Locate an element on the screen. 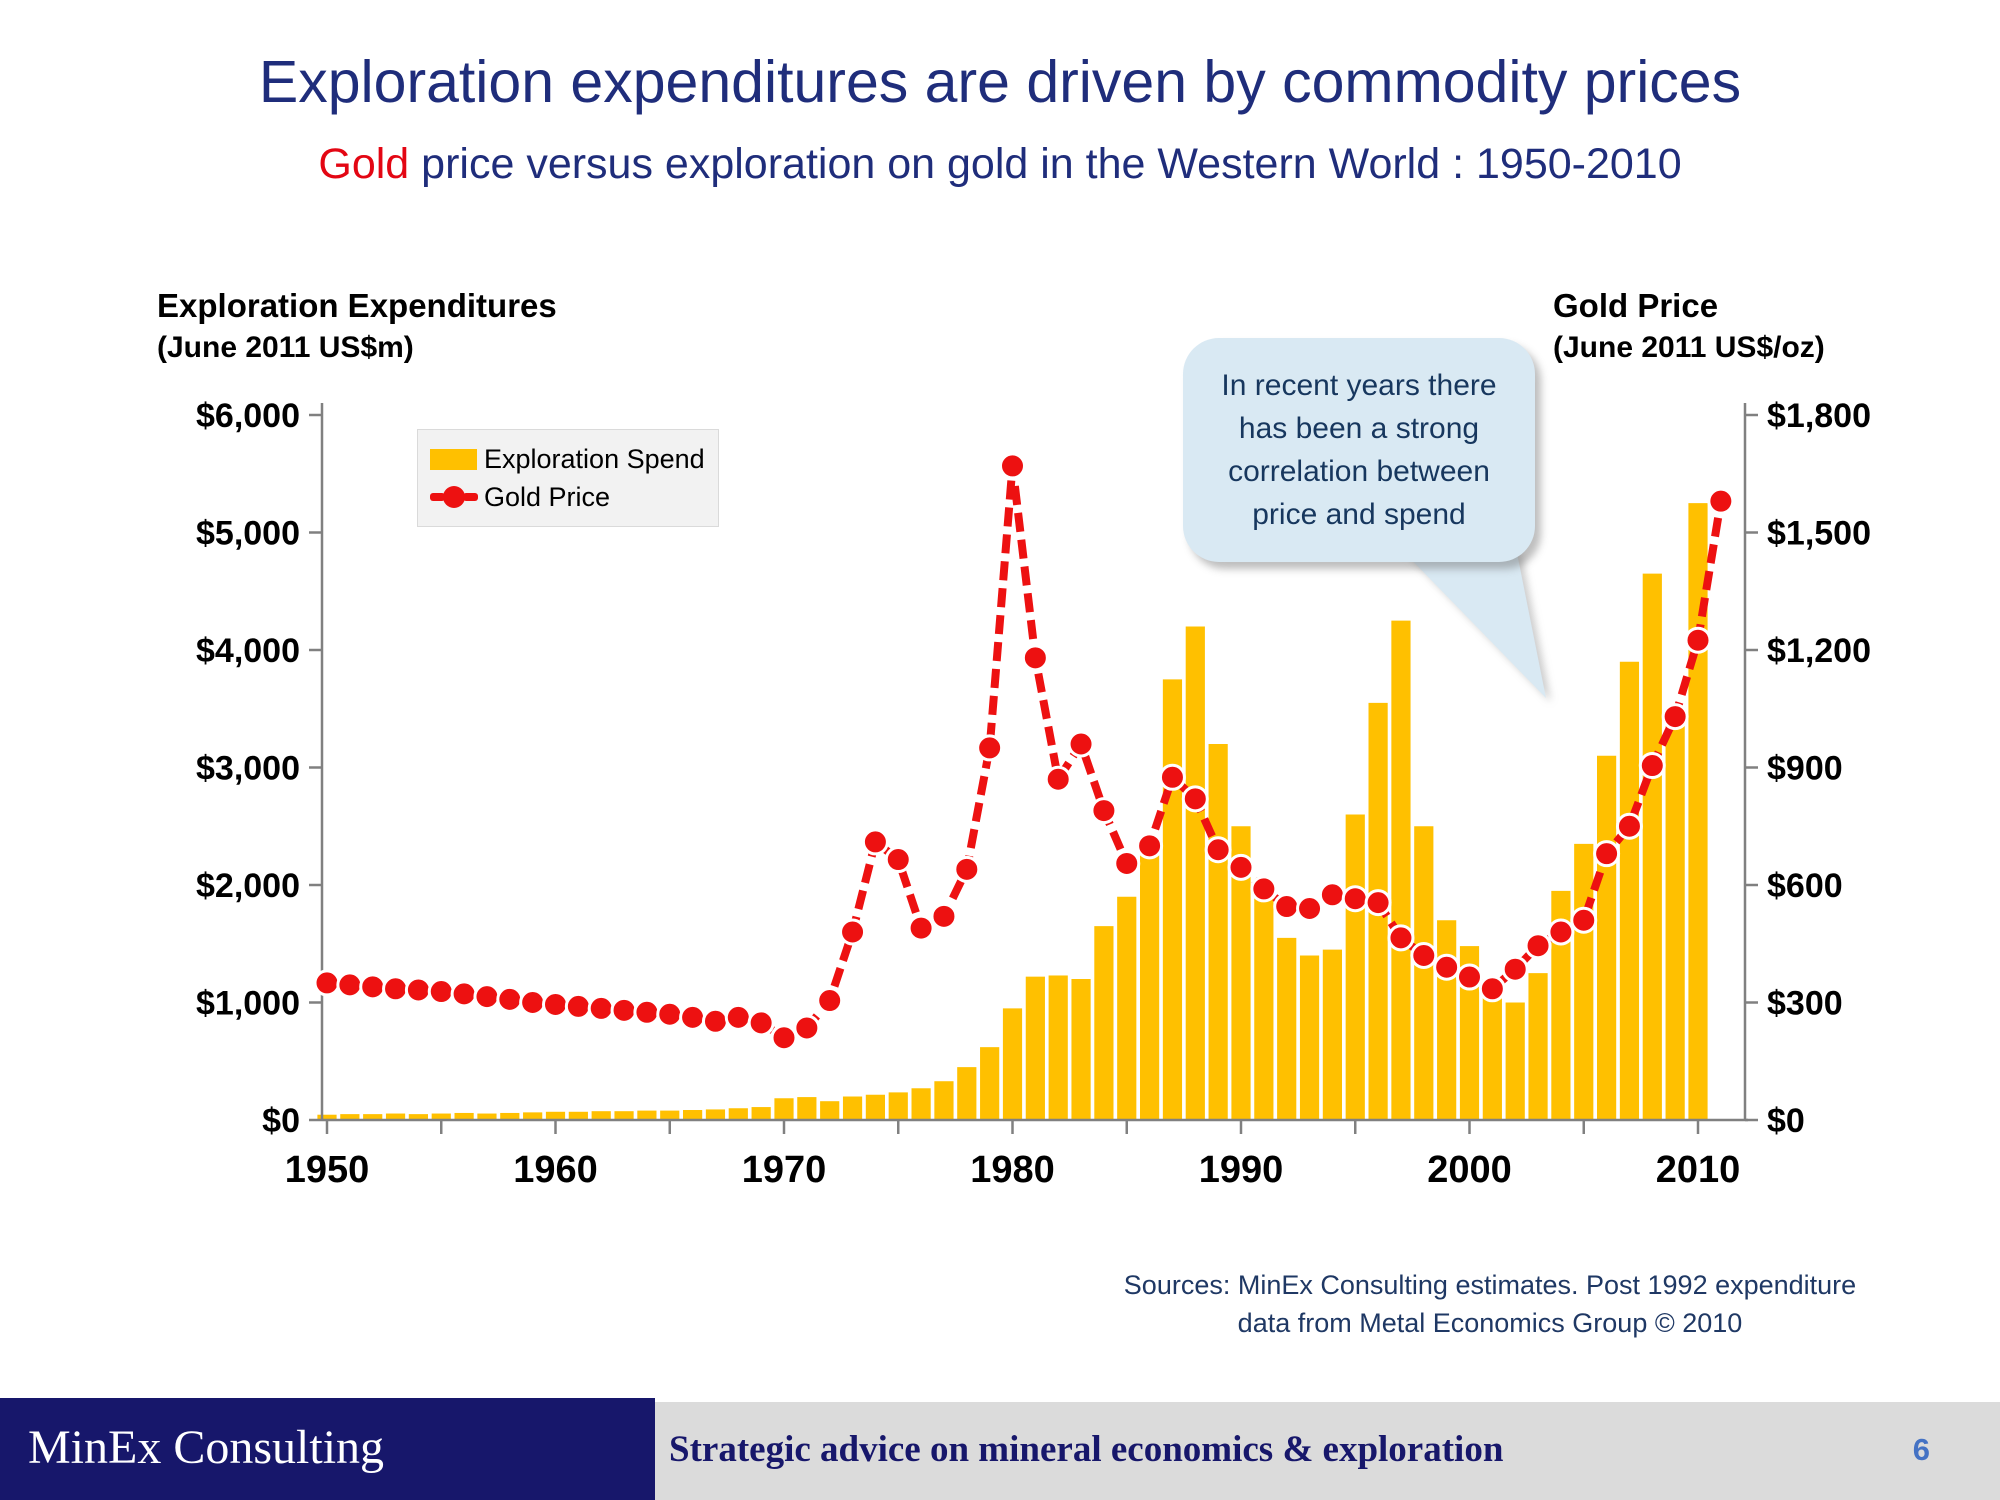 Image resolution: width=2000 pixels, height=1500 pixels. left-axis-title-line2: (June 2011 US$m) is located at coordinates (285, 347).